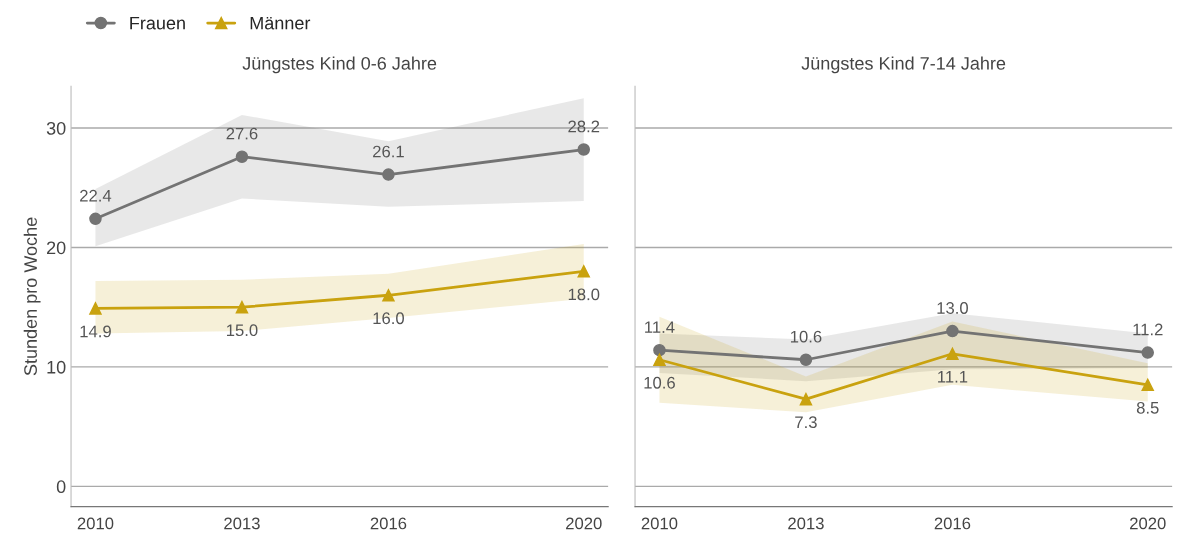  Describe the element at coordinates (56, 128) in the screenshot. I see `y-tick-label: 30` at that location.